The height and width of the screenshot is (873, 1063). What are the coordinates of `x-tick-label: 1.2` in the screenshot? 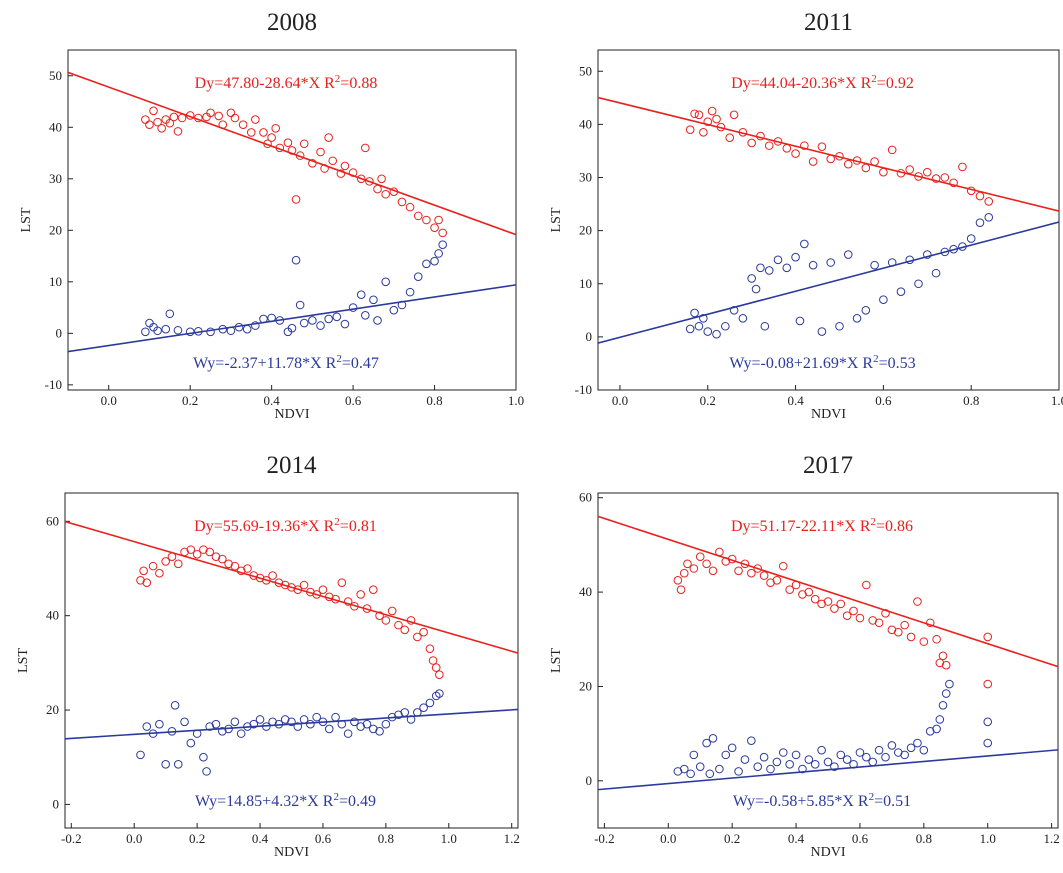 It's located at (1051, 838).